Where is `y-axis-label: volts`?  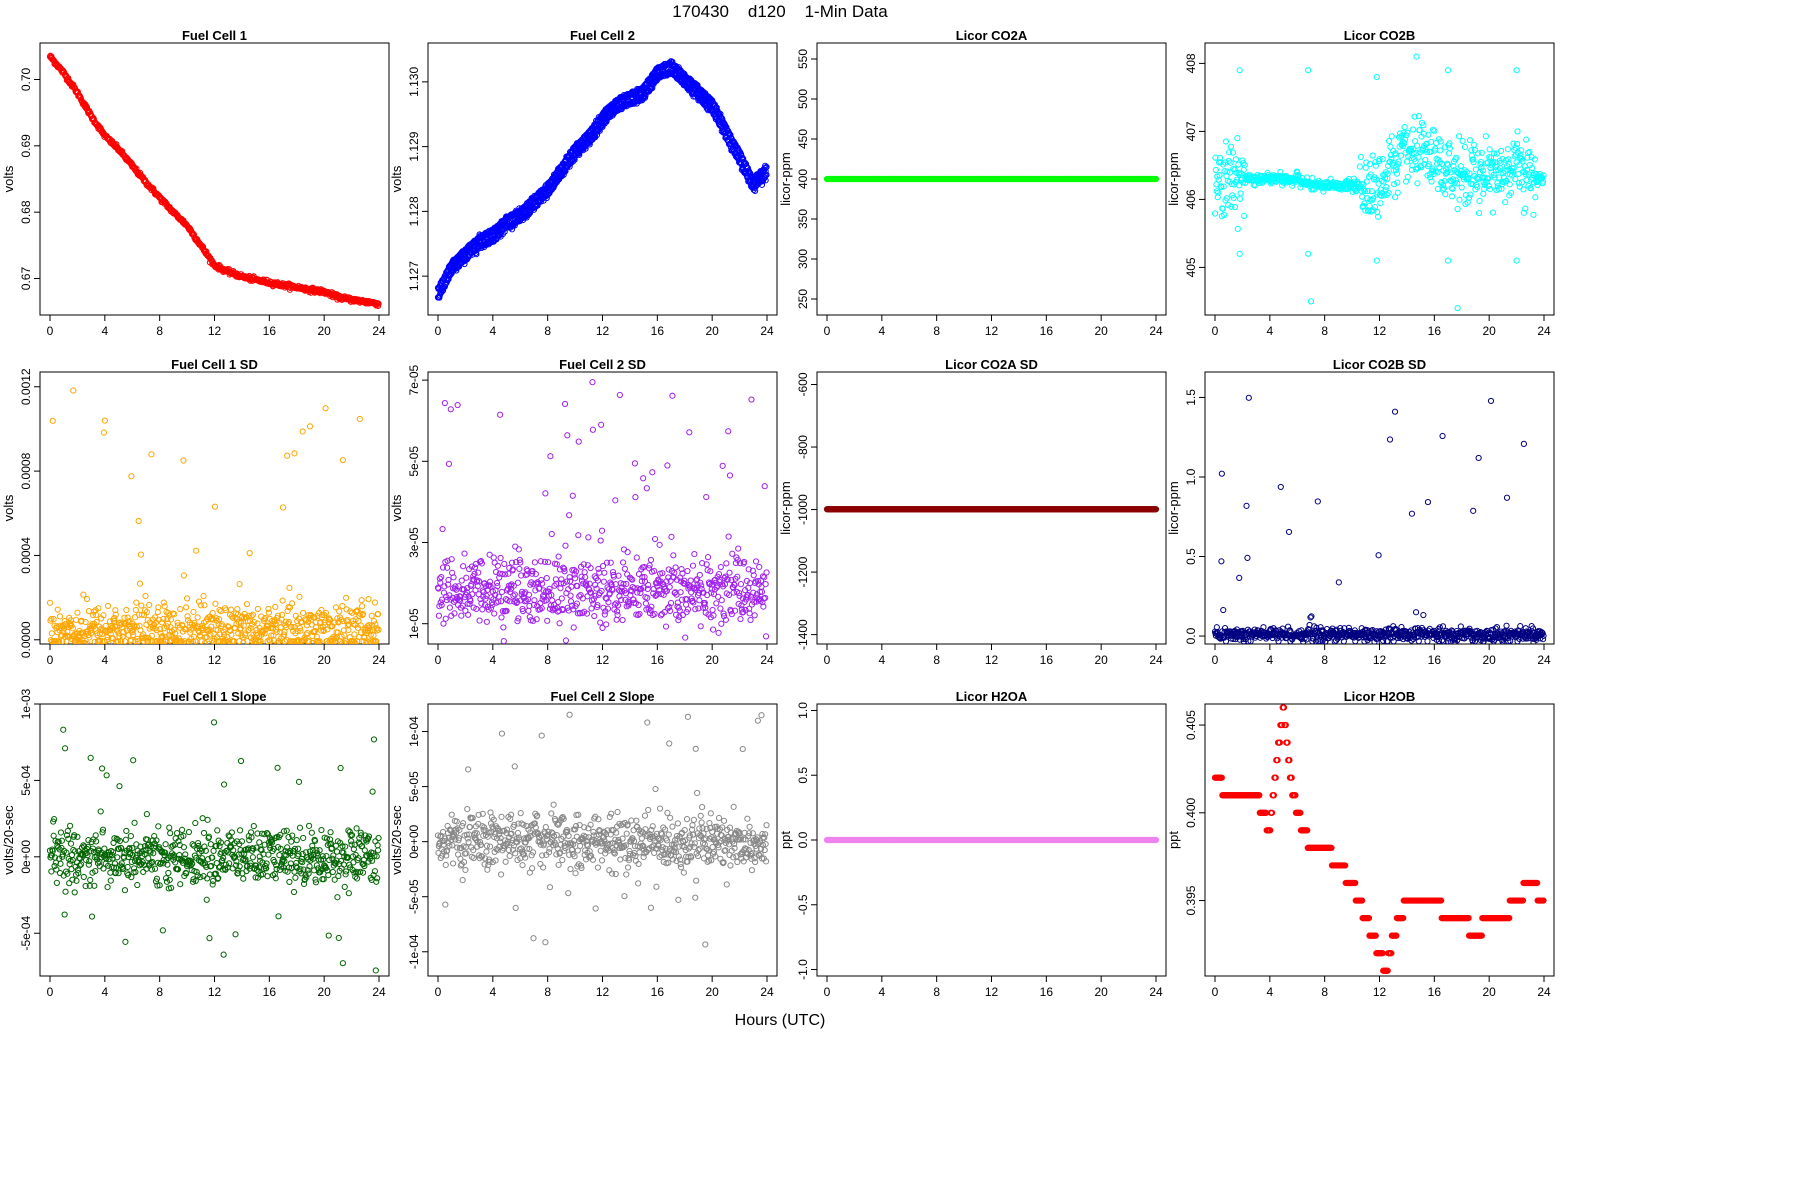
y-axis-label: volts is located at coordinates (8, 507).